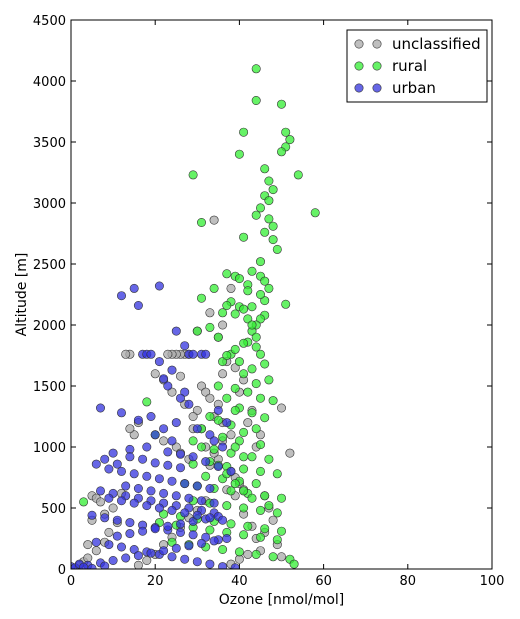 This screenshot has width=520, height=619. Describe the element at coordinates (436, 44) in the screenshot. I see `legend-label-unclassified: unclassified` at that location.